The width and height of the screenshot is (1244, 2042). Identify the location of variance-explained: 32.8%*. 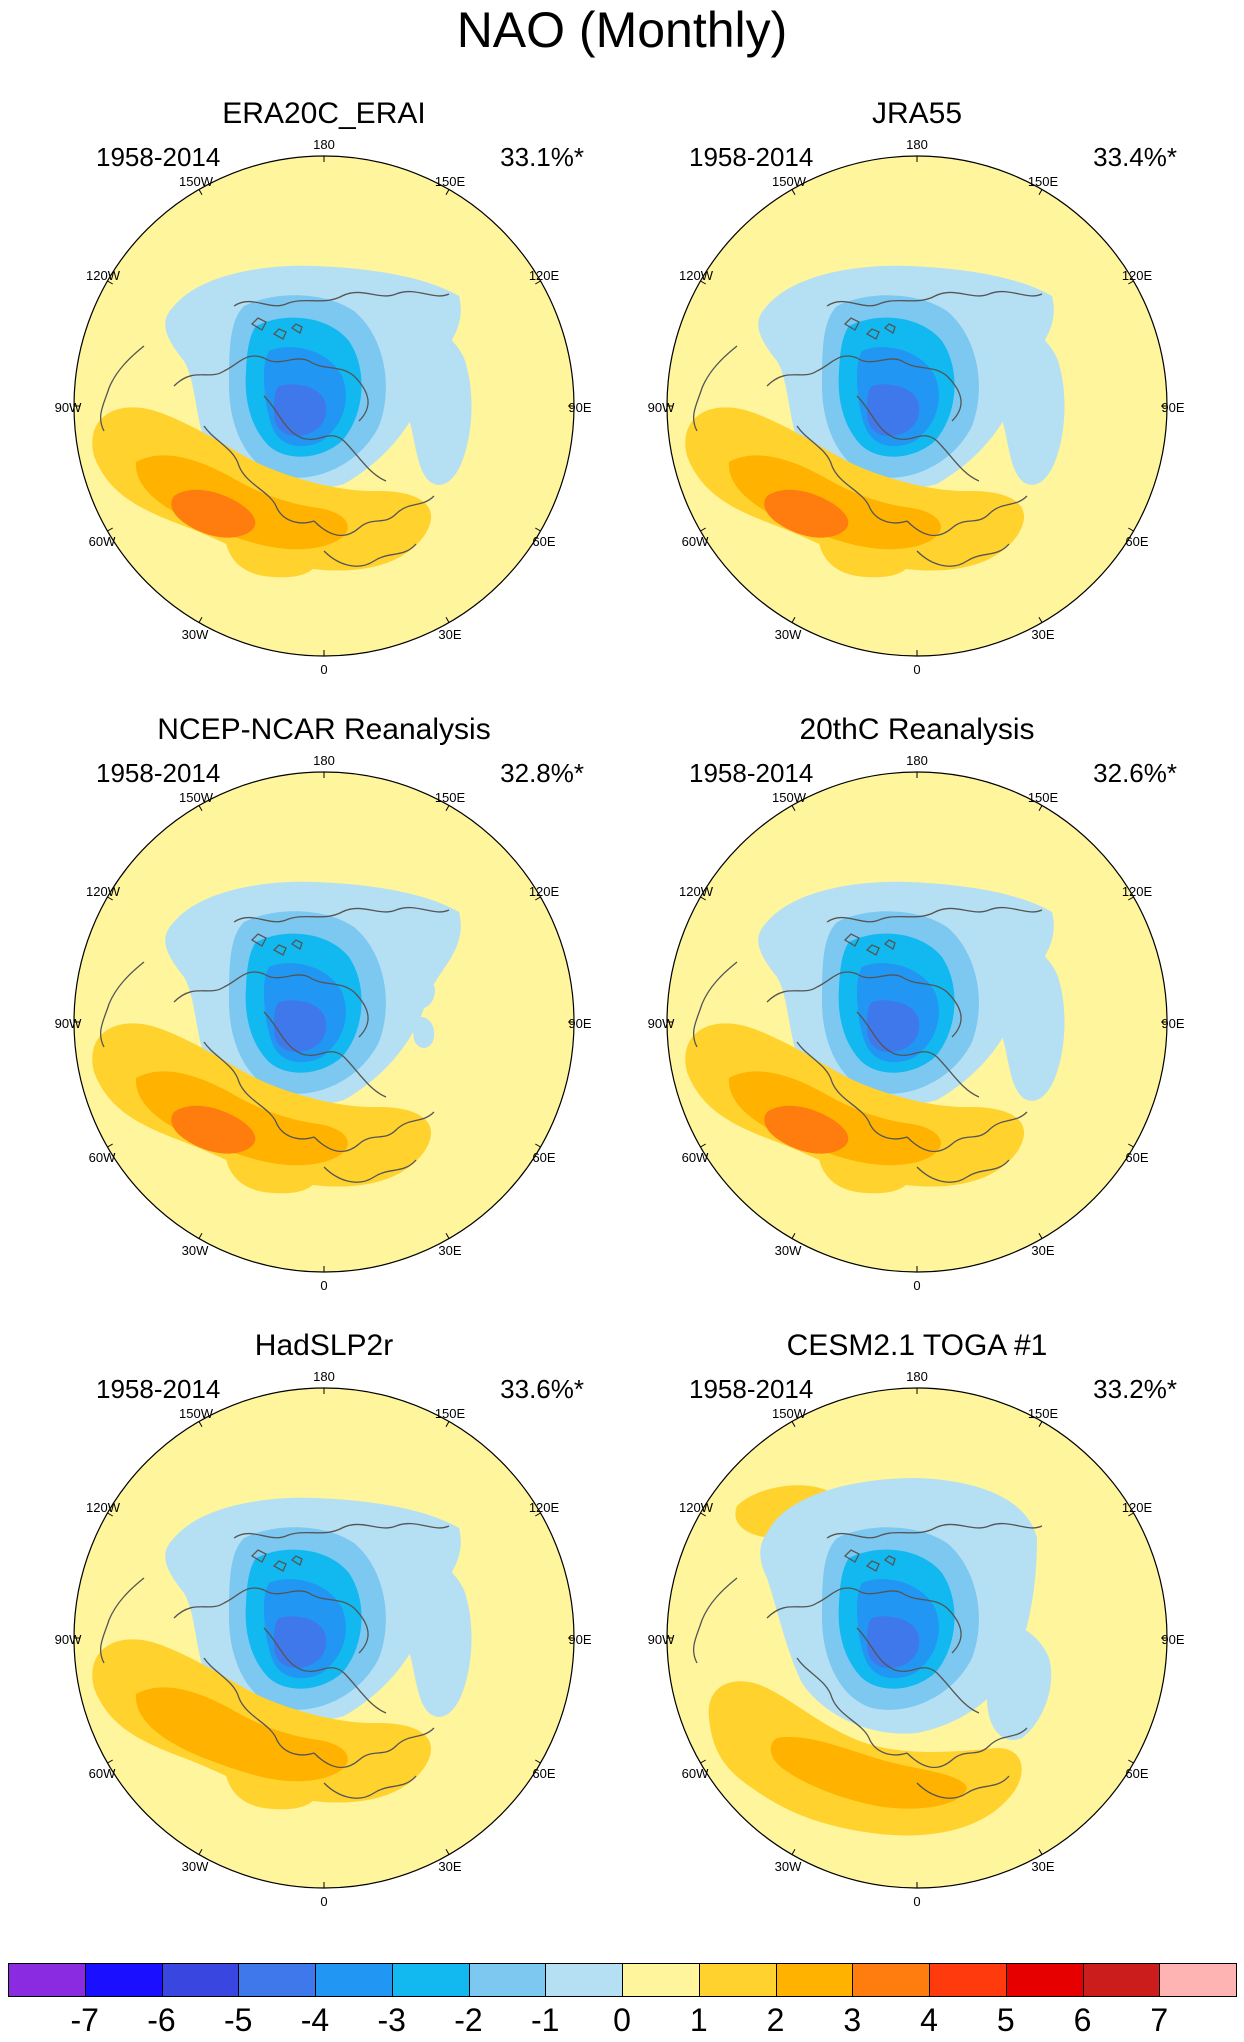
(542, 773).